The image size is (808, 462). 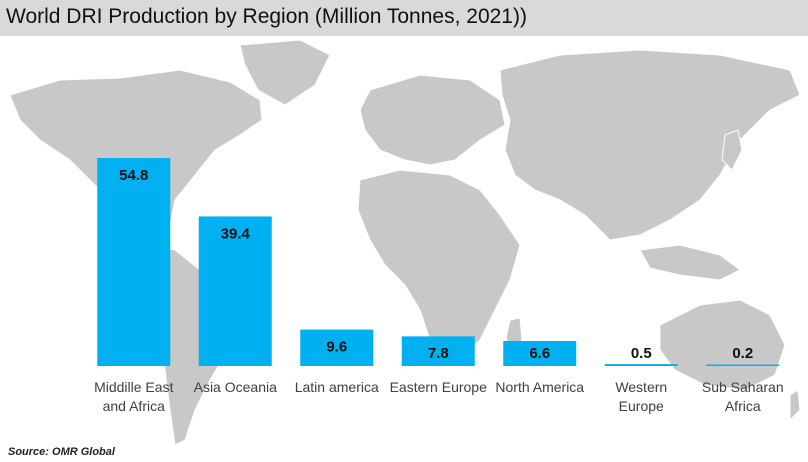 I want to click on value-label-0: 54.8, so click(x=133, y=175).